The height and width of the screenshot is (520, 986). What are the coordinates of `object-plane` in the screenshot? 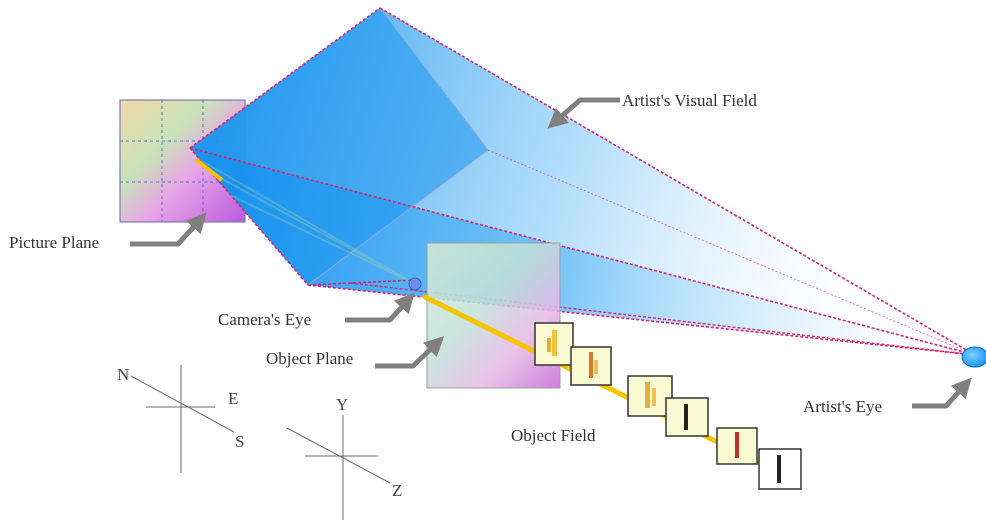 It's located at (493, 315).